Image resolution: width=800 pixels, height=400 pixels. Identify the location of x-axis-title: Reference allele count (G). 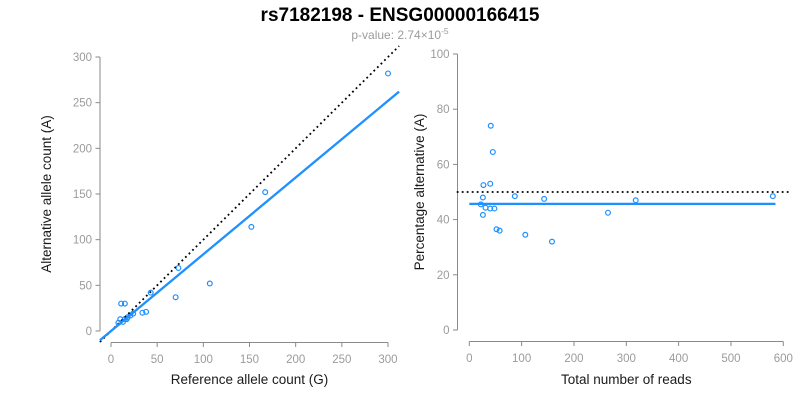
(250, 379).